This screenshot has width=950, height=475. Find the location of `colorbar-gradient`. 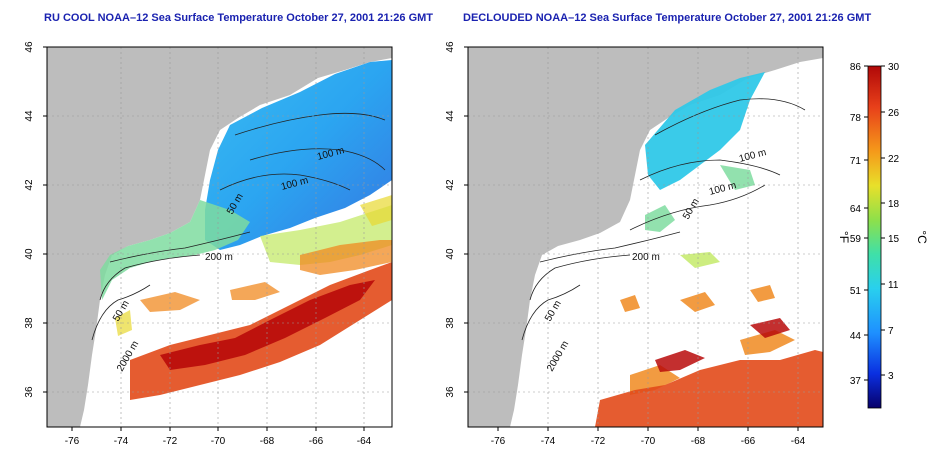

colorbar-gradient is located at coordinates (874, 237).